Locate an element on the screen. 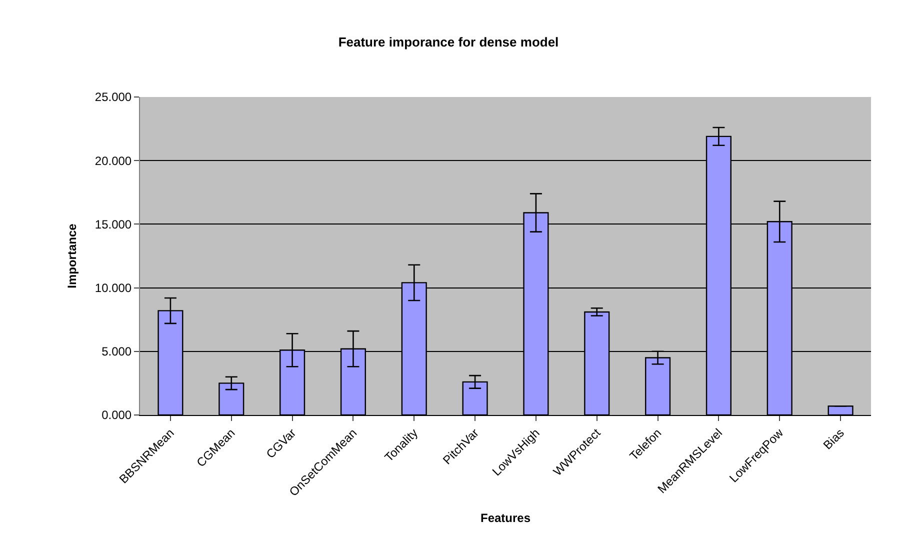 The height and width of the screenshot is (534, 897). y-tick-label: 5.000 is located at coordinates (117, 351).